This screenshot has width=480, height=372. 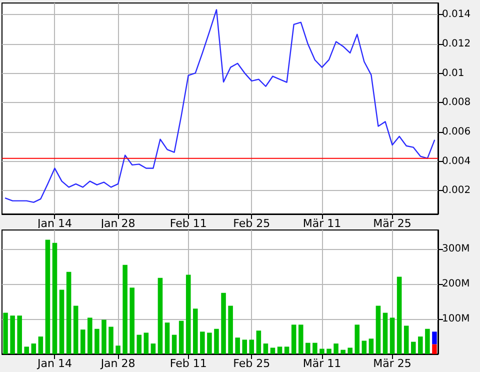 I want to click on y-tick-label: 0.01, so click(x=453, y=73).